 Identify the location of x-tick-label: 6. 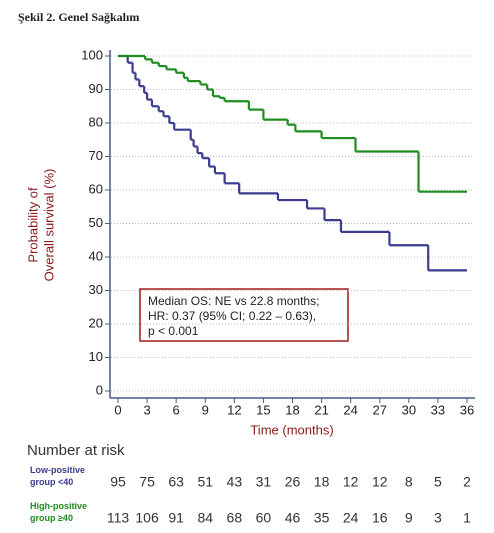
(176, 409).